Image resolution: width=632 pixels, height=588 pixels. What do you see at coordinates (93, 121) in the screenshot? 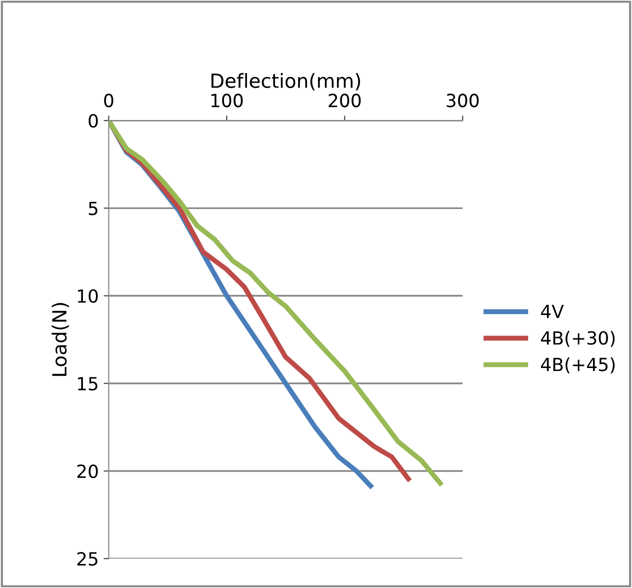
I see `y-tick-label: 0` at bounding box center [93, 121].